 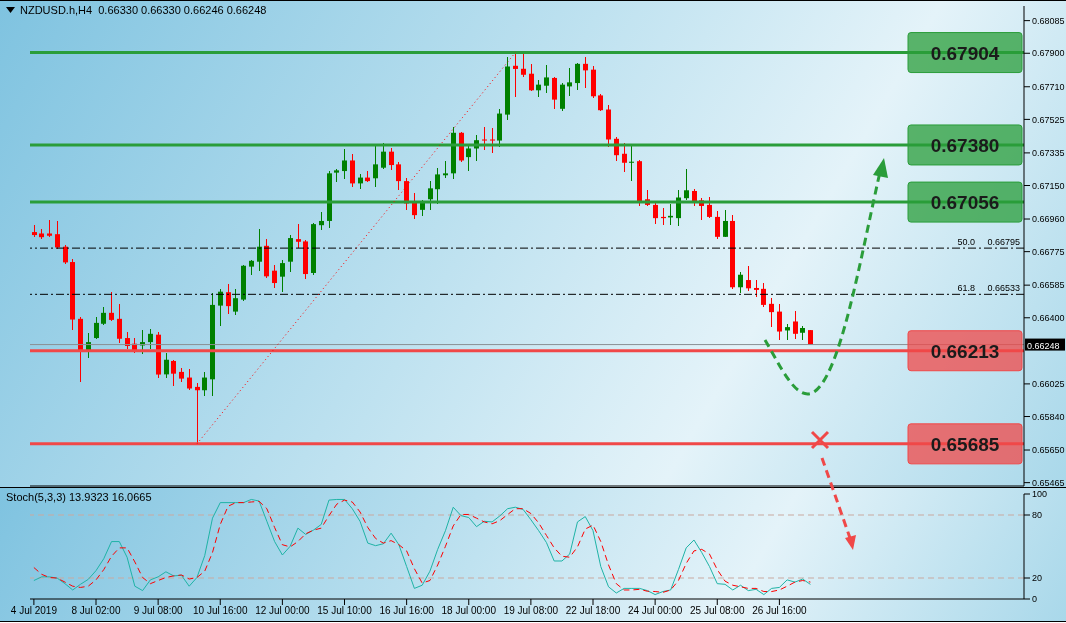 What do you see at coordinates (407, 611) in the screenshot?
I see `x-tick-label: 16 Jul 16:00` at bounding box center [407, 611].